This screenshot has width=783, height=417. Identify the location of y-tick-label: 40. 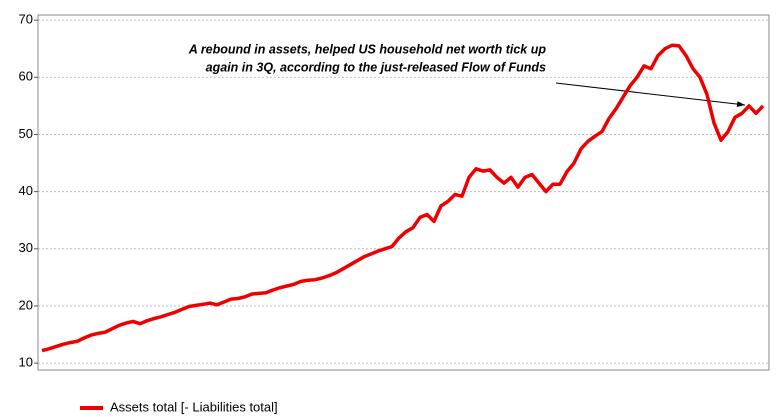
(26, 190).